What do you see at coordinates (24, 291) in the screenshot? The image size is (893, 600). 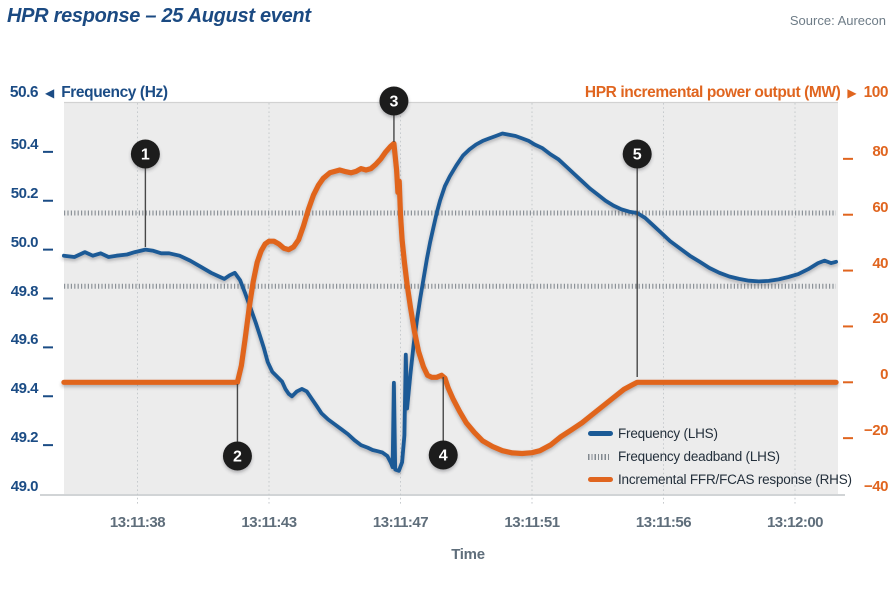 I see `left-tick-label-49.8: 49.8` at bounding box center [24, 291].